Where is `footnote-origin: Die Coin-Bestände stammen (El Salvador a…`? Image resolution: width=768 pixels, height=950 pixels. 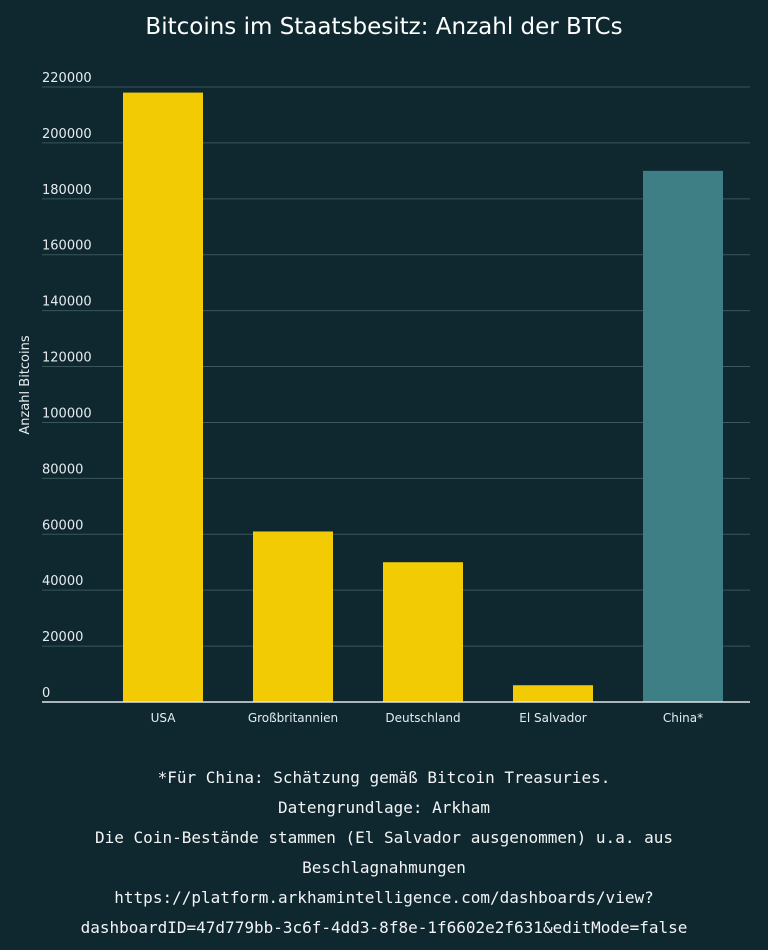 footnote-origin: Die Coin-Bestände stammen (El Salvador a… is located at coordinates (384, 837).